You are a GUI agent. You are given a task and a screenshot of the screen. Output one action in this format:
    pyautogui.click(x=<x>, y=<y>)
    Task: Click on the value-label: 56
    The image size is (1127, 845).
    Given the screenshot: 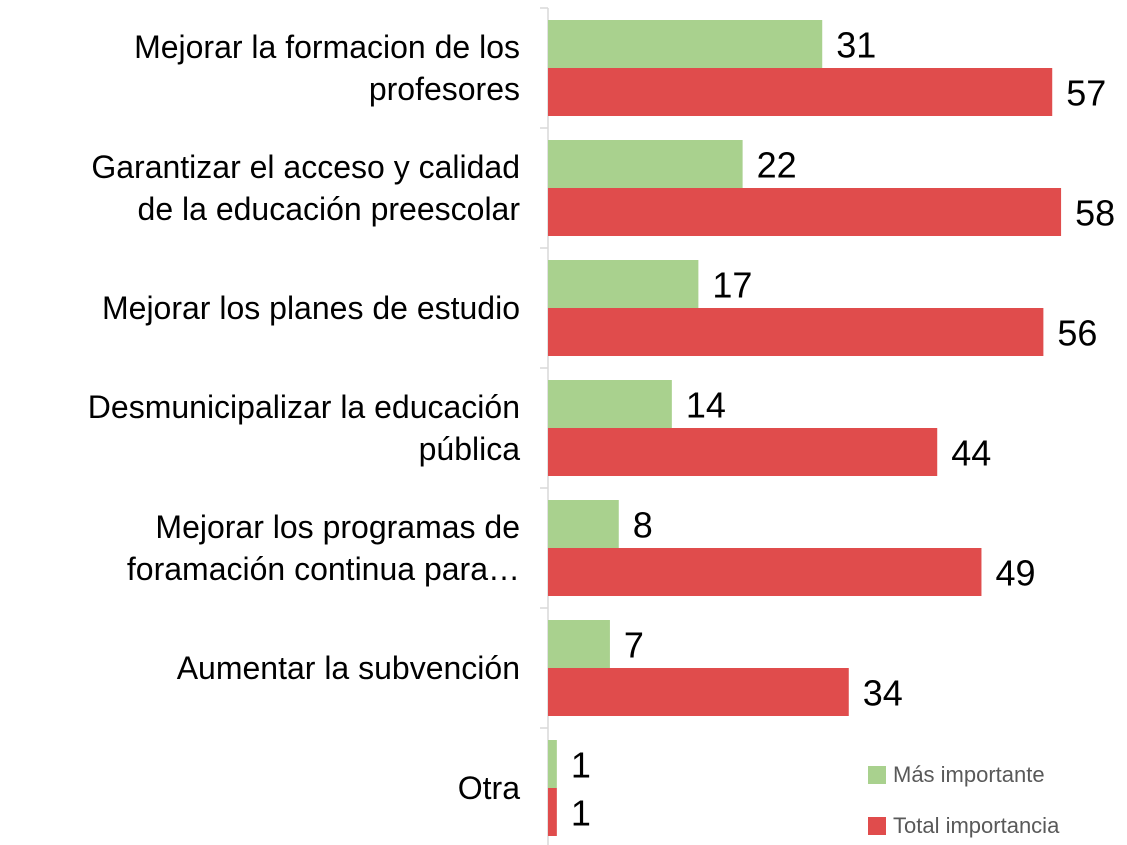 What is the action you would take?
    pyautogui.click(x=1077, y=333)
    